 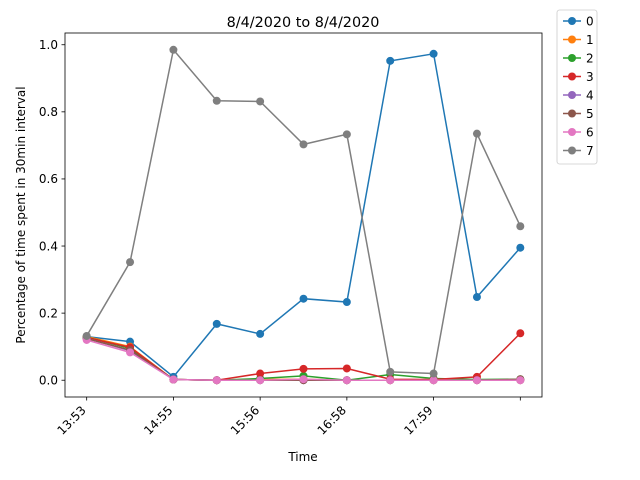 What do you see at coordinates (303, 23) in the screenshot?
I see `chart-title: 8/4/2020 to 8/4/2020` at bounding box center [303, 23].